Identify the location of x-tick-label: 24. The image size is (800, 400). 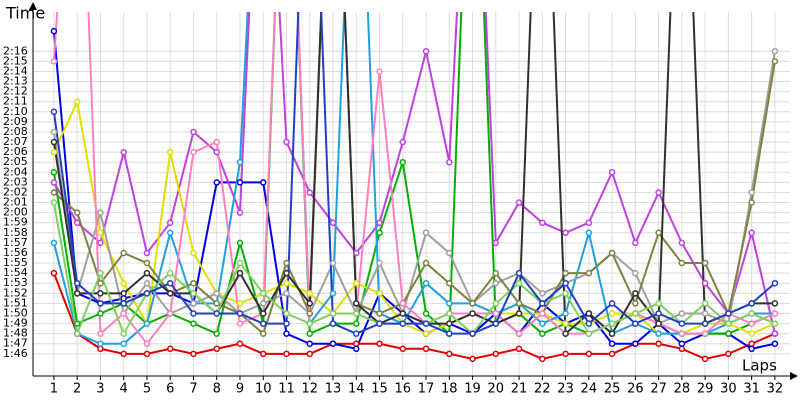
(589, 389).